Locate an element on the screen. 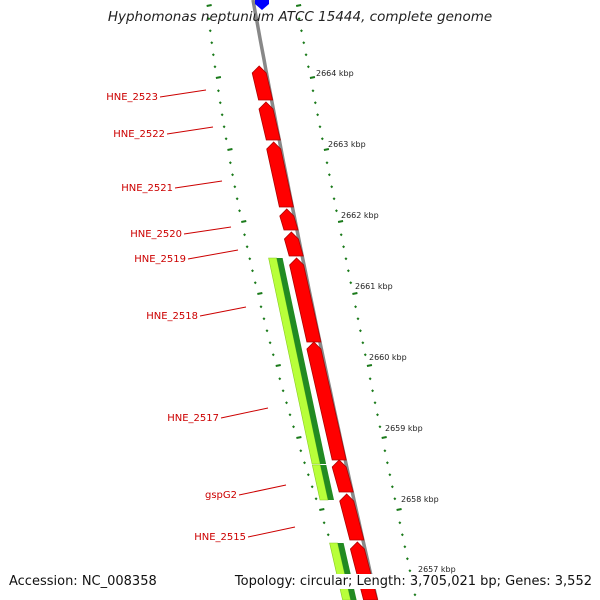  scale-label: 2661 kbp is located at coordinates (374, 286).